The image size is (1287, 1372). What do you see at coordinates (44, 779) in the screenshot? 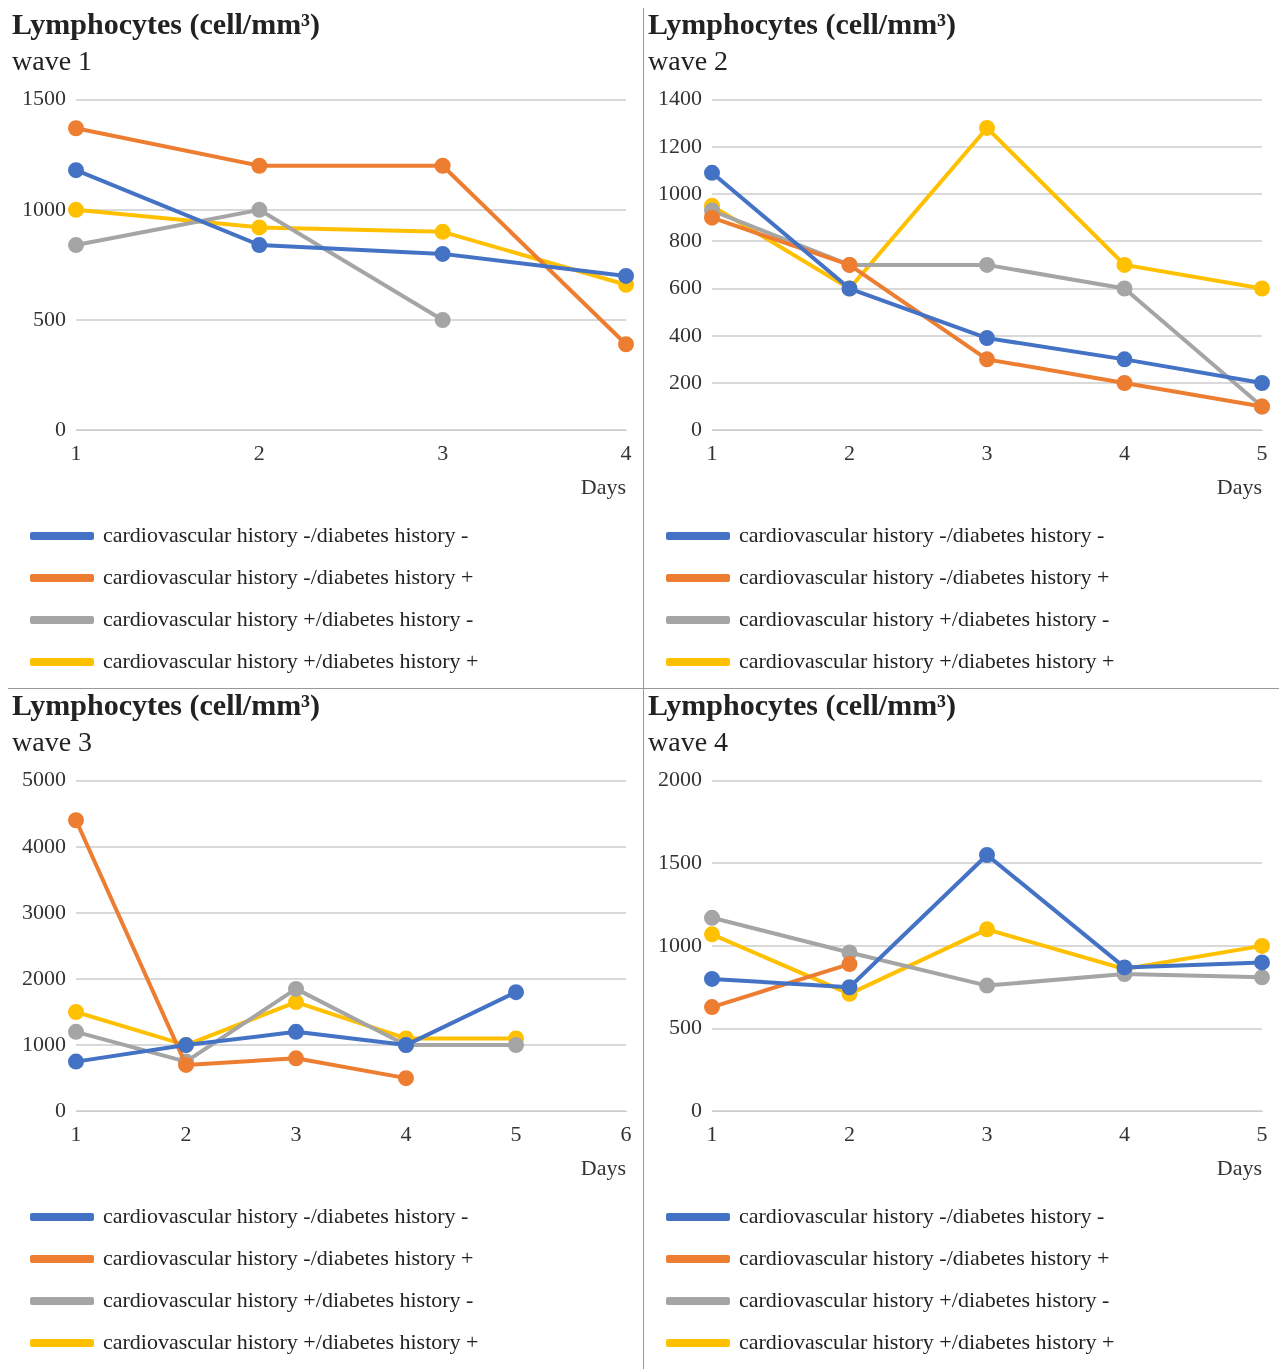
I see `y-tick-label: 5000` at bounding box center [44, 779].